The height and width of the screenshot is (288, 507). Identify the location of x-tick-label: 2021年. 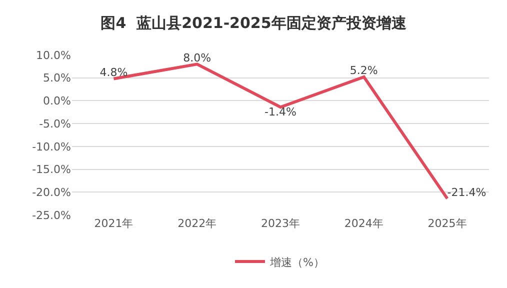
(114, 223).